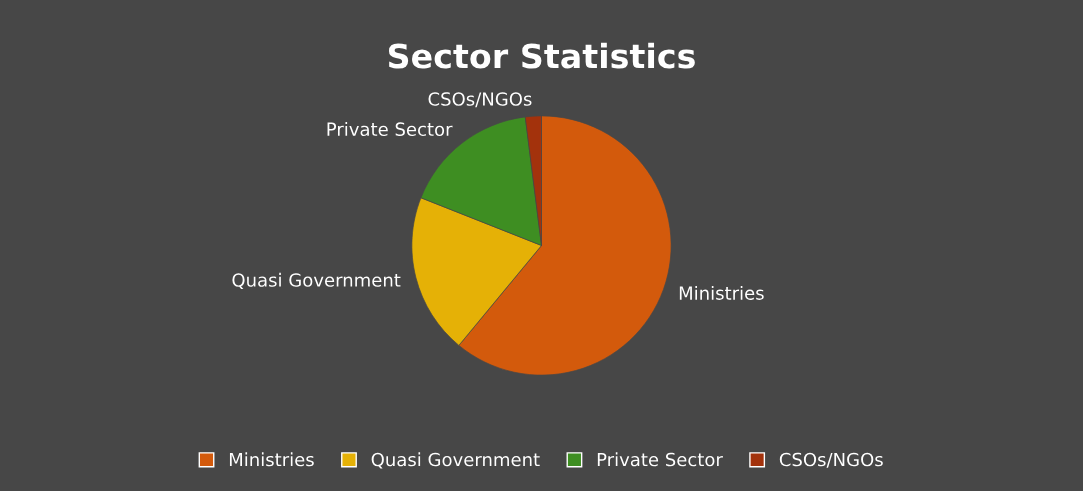 This screenshot has width=1083, height=491. Describe the element at coordinates (390, 129) in the screenshot. I see `slice-label: Private Sector` at that location.